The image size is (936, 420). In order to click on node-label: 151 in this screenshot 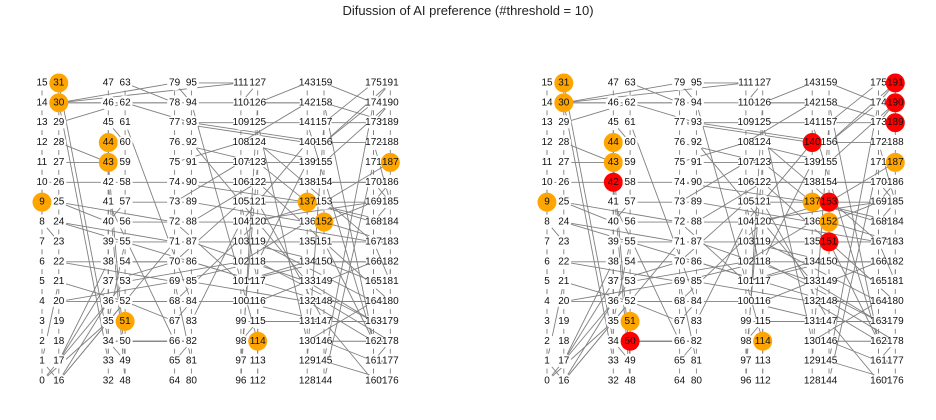, I will do `click(324, 241)`.